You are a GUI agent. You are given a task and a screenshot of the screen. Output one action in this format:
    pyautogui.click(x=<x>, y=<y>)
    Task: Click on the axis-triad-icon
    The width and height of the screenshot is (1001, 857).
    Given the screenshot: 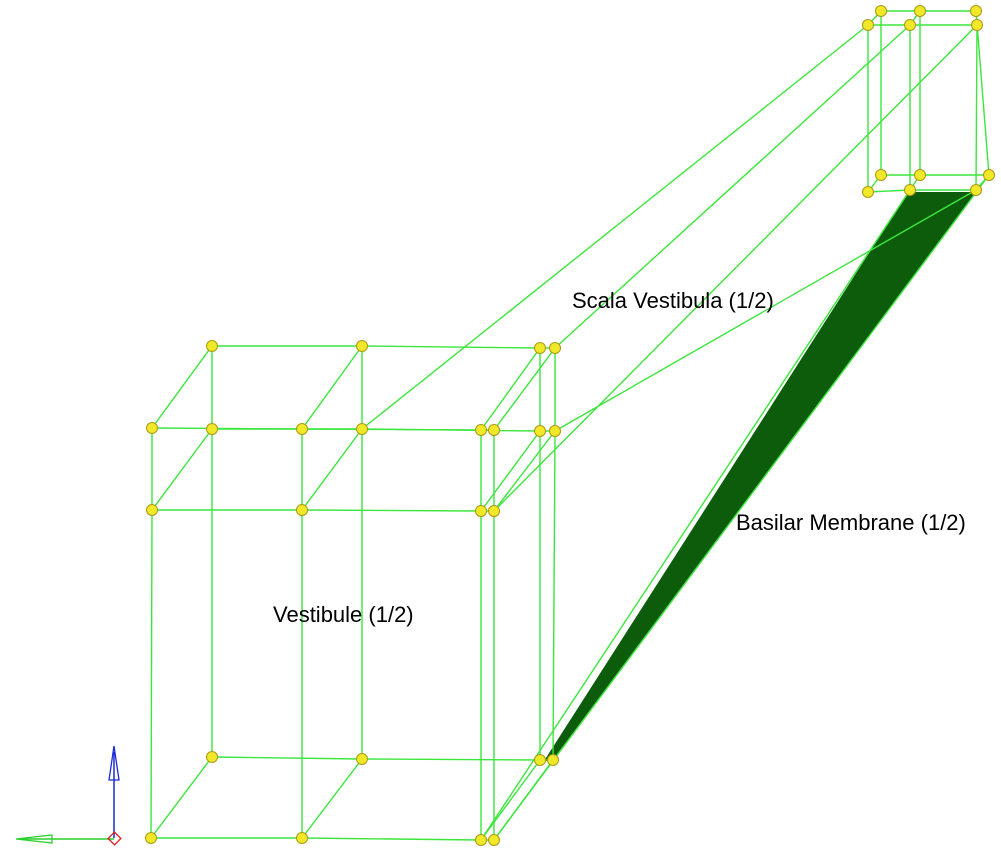 What is the action you would take?
    pyautogui.click(x=68, y=795)
    